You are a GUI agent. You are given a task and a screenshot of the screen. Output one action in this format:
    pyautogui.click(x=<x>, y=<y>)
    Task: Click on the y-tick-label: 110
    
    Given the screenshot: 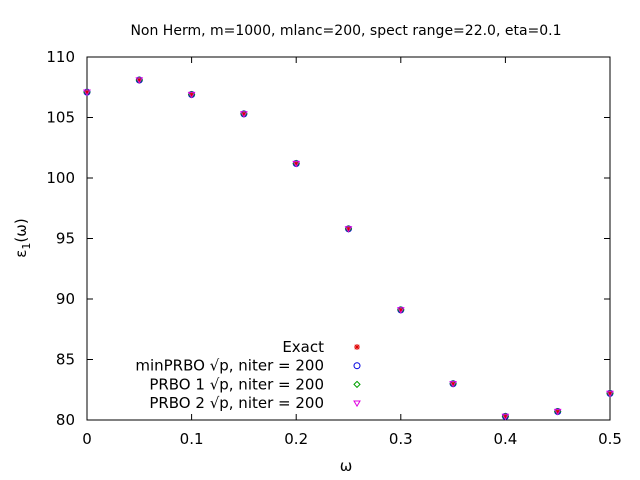 What is the action you would take?
    pyautogui.click(x=60, y=57)
    